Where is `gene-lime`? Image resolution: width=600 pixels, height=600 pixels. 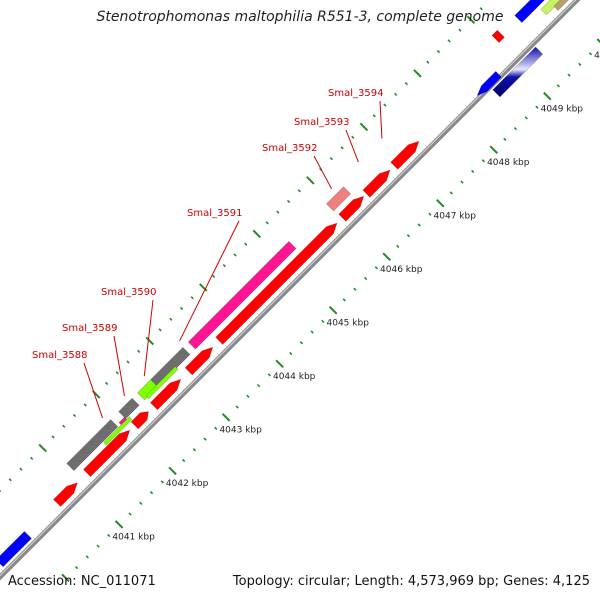
gene-lime is located at coordinates (570, 8).